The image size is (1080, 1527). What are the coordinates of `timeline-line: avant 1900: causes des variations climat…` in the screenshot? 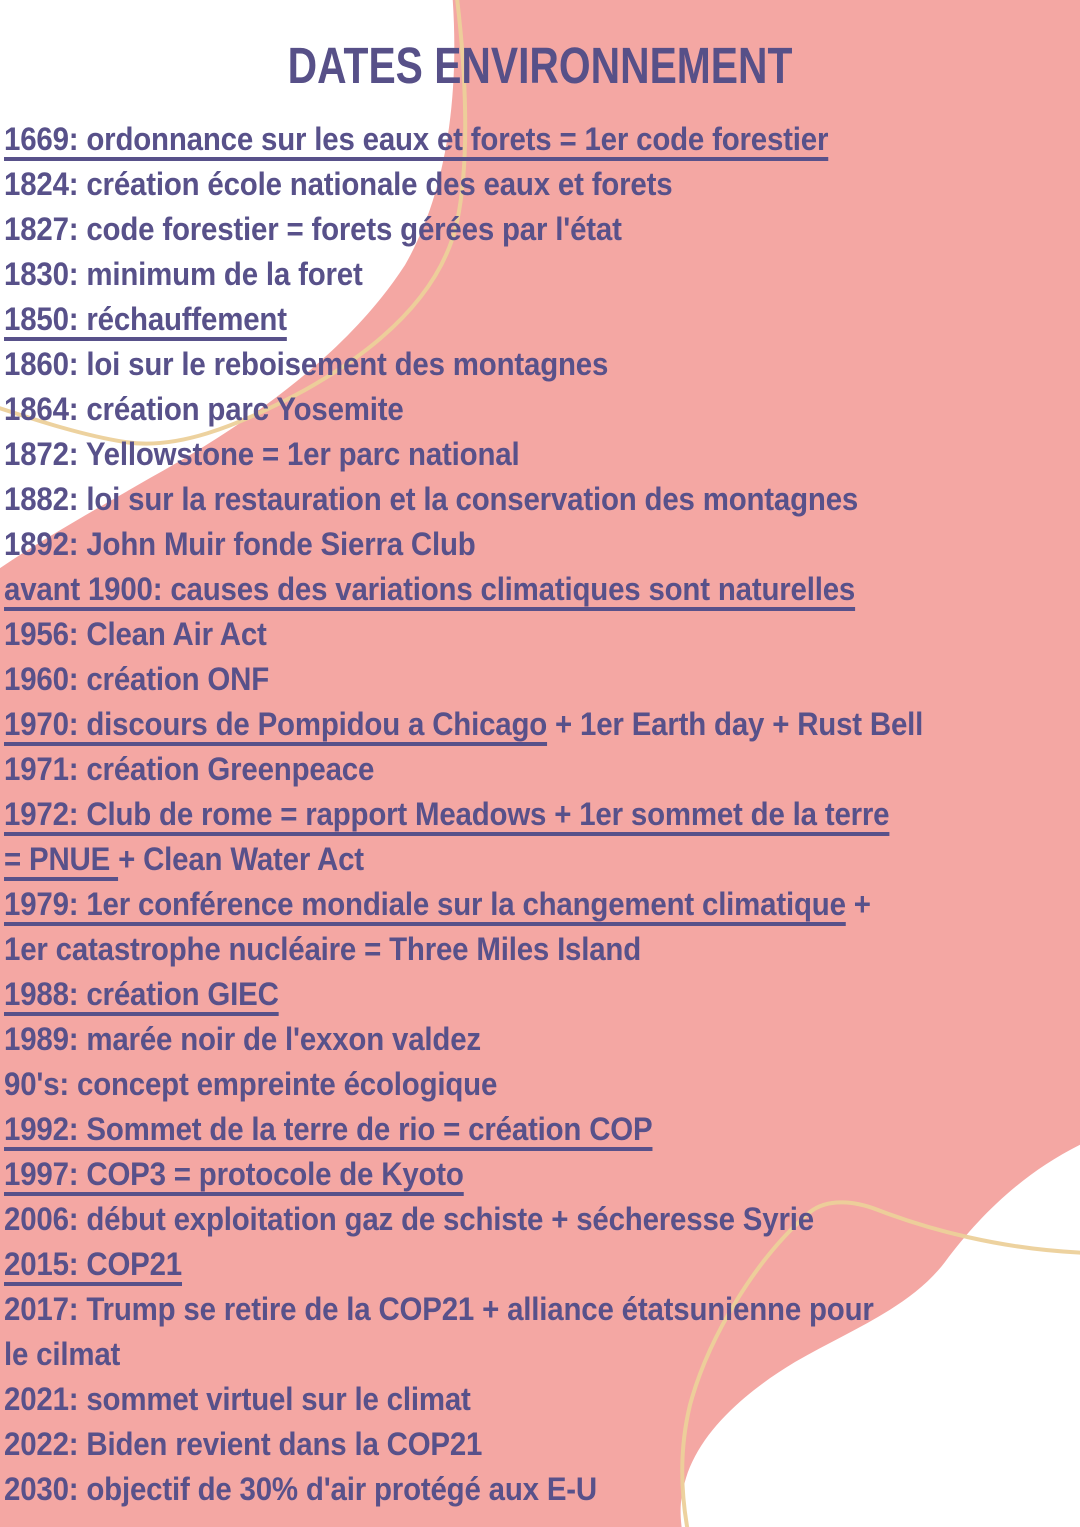 It's located at (499, 589).